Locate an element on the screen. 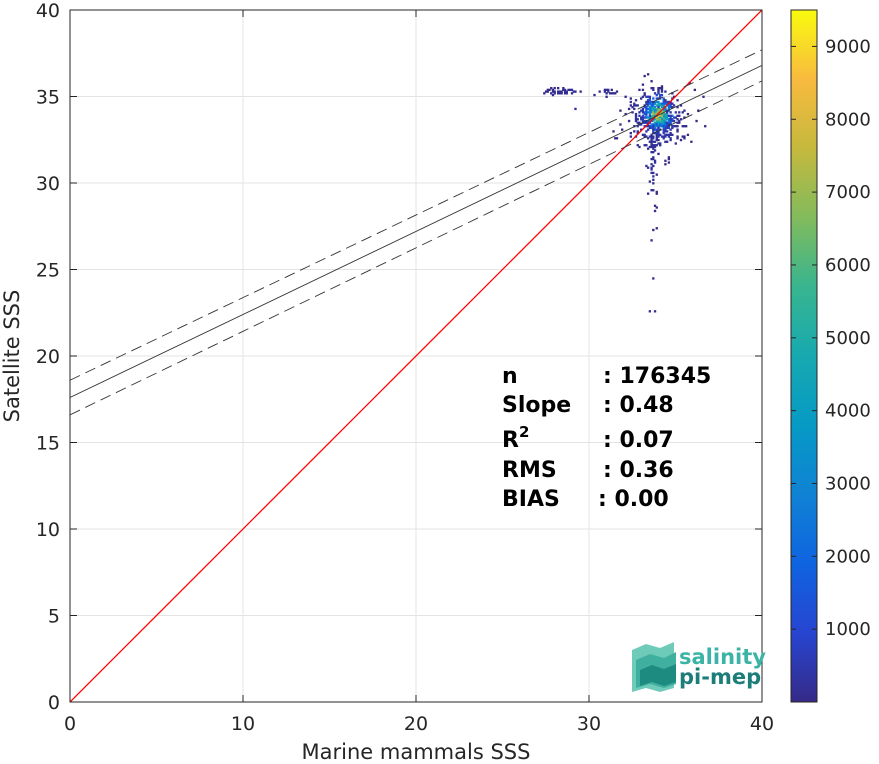  colorbar is located at coordinates (804, 356).